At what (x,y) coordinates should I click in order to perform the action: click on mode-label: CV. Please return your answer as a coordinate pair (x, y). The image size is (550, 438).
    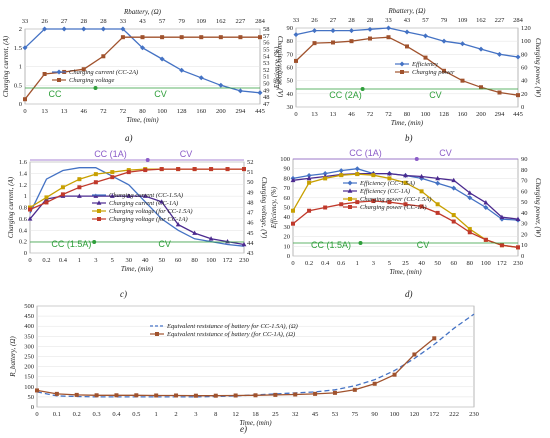
    Looking at the image, I should click on (160, 94).